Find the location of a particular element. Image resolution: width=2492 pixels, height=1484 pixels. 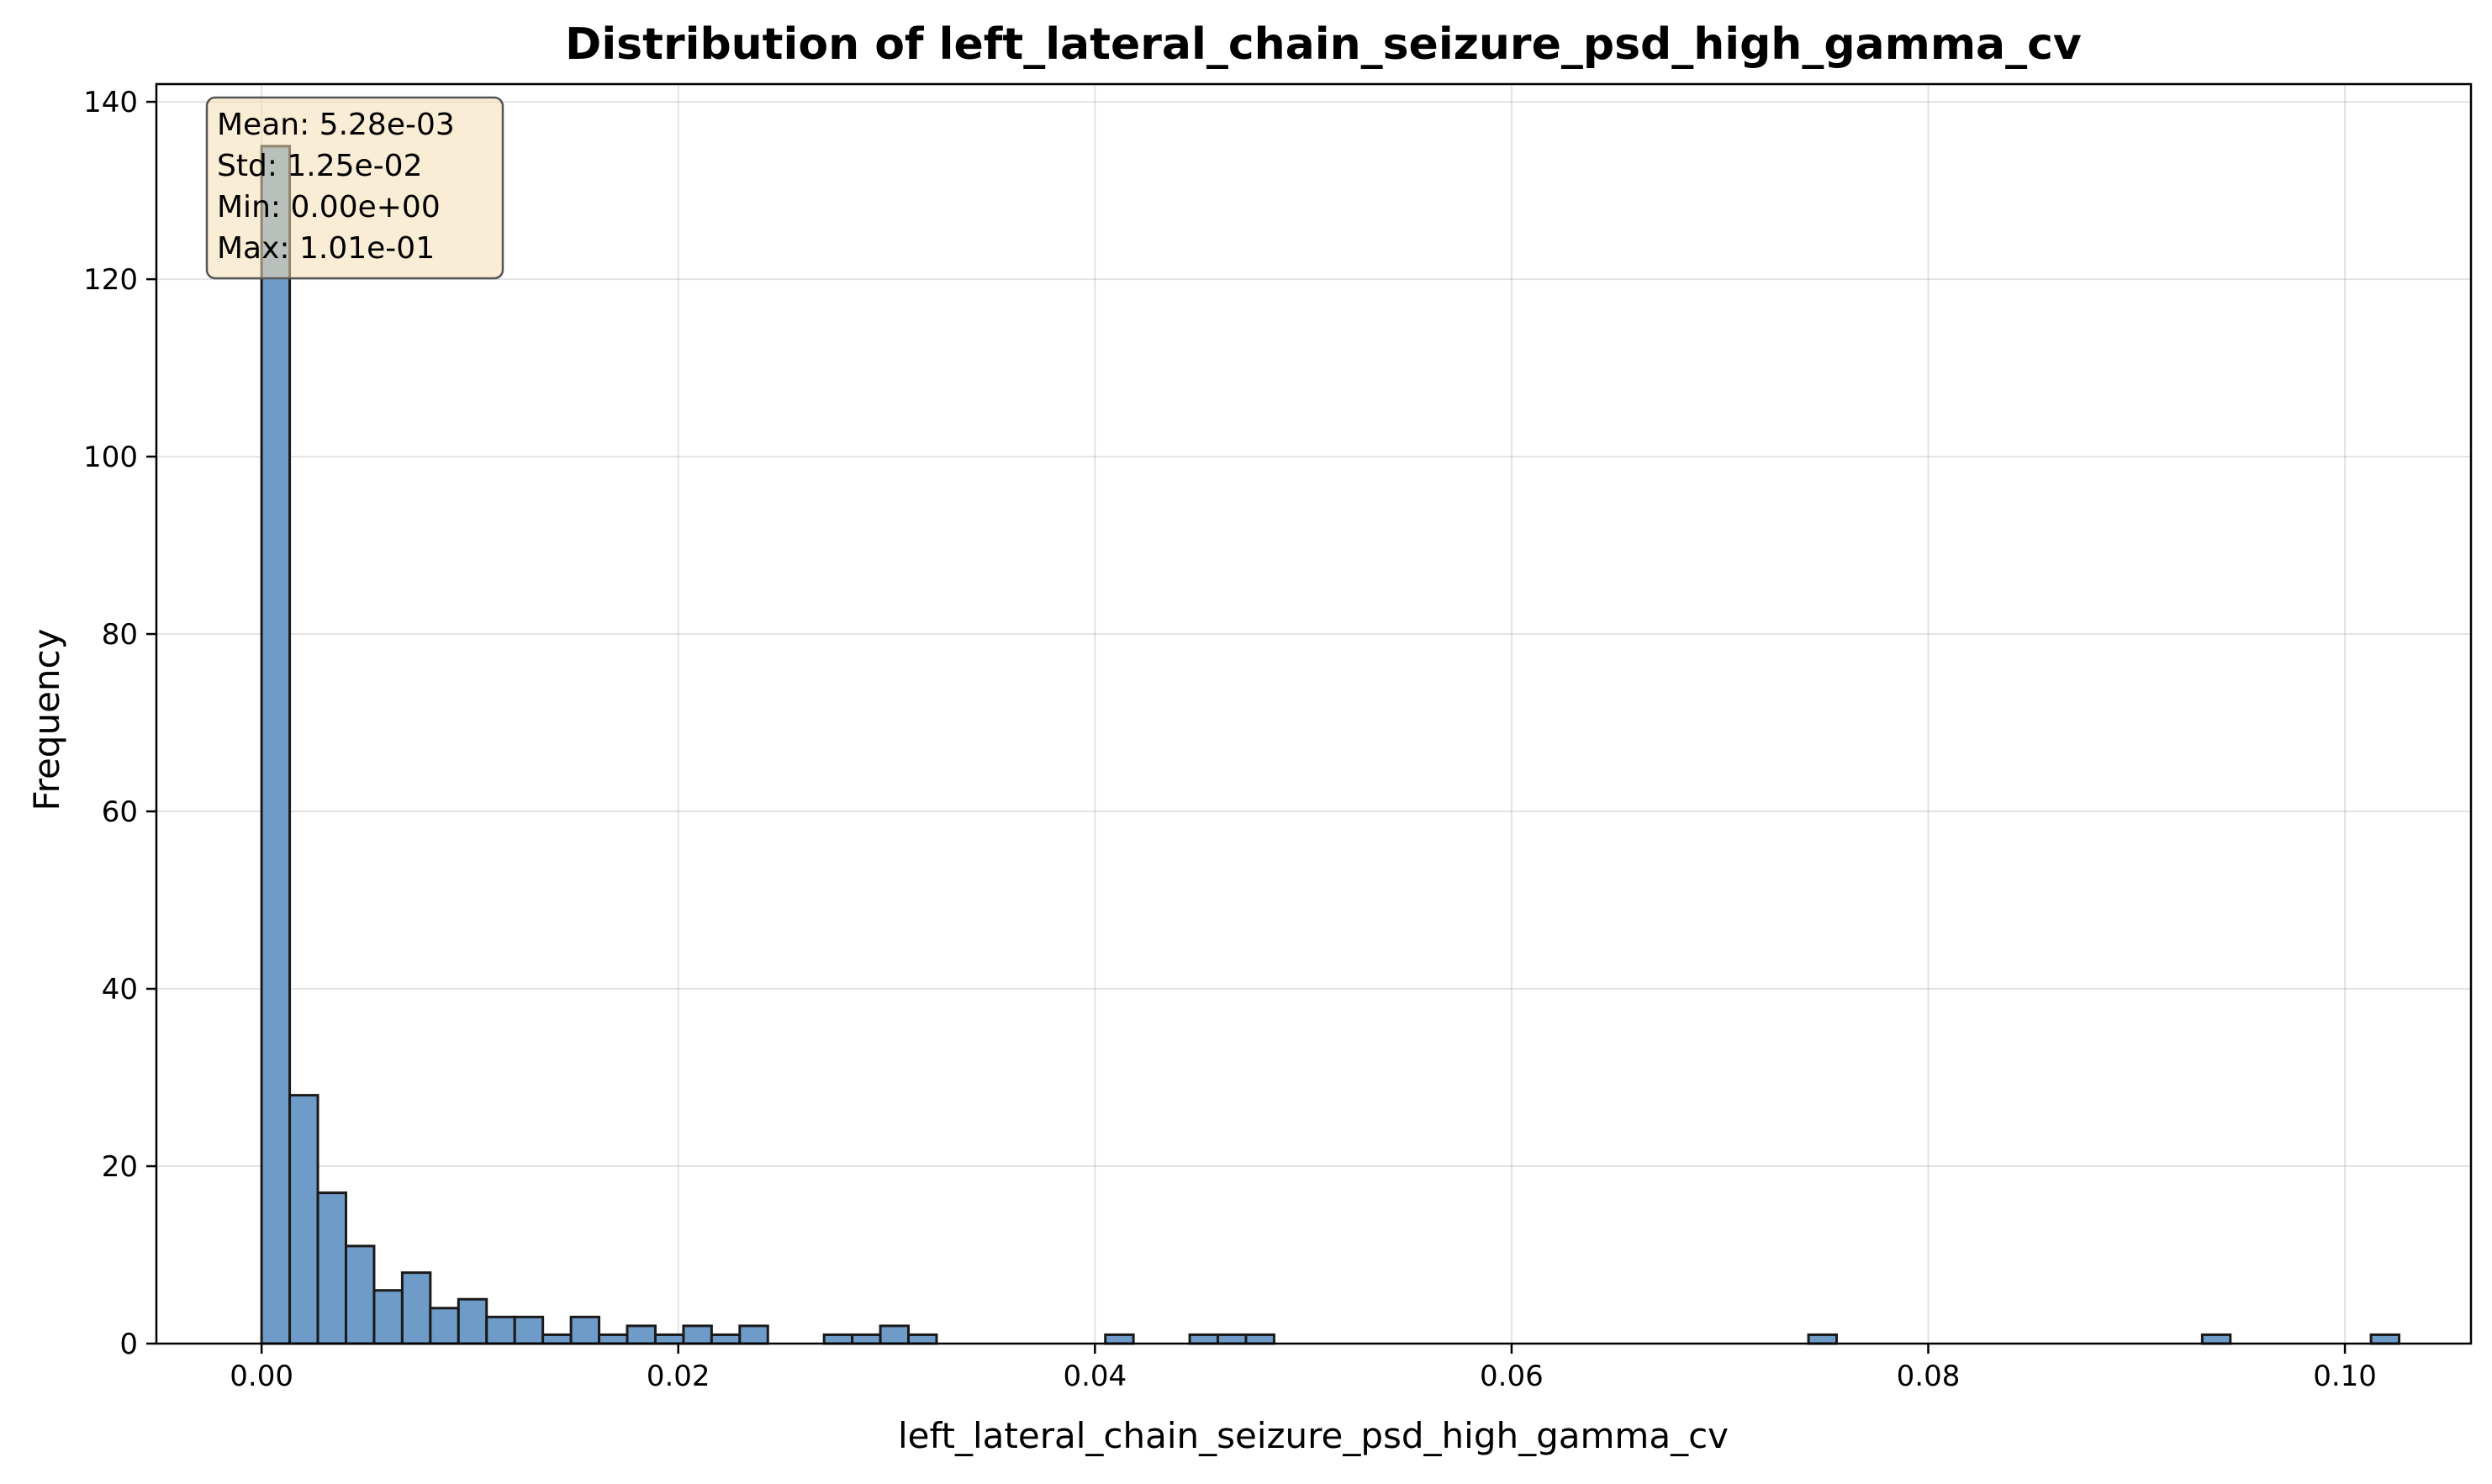

y-tick-label: 40 is located at coordinates (120, 990).